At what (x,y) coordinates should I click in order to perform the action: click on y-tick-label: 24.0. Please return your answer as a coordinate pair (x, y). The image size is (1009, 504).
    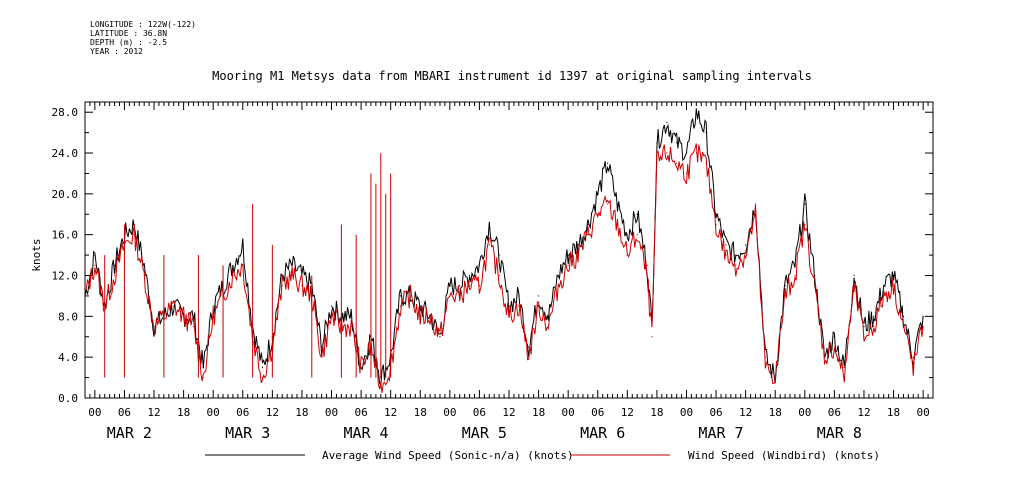
    Looking at the image, I should click on (65, 153).